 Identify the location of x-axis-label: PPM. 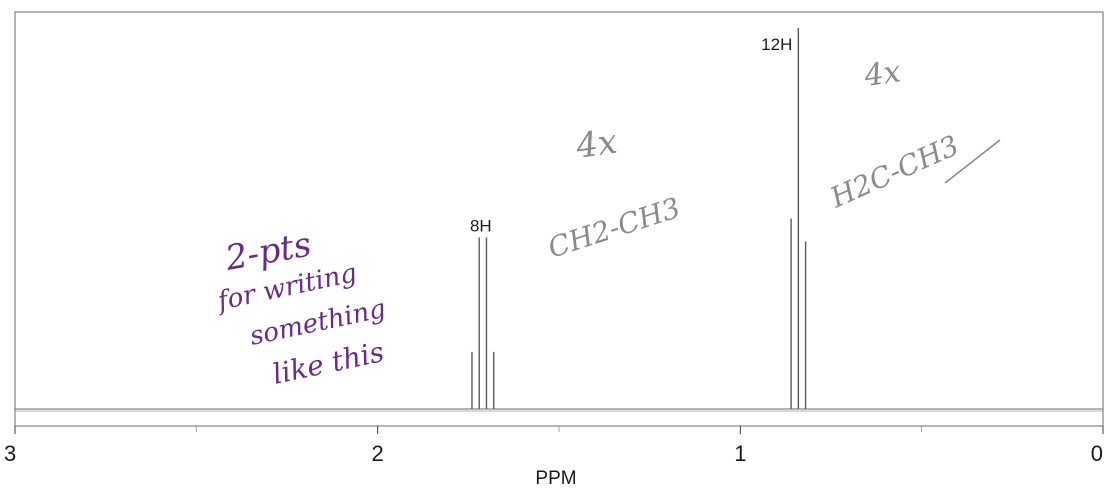
(555, 478).